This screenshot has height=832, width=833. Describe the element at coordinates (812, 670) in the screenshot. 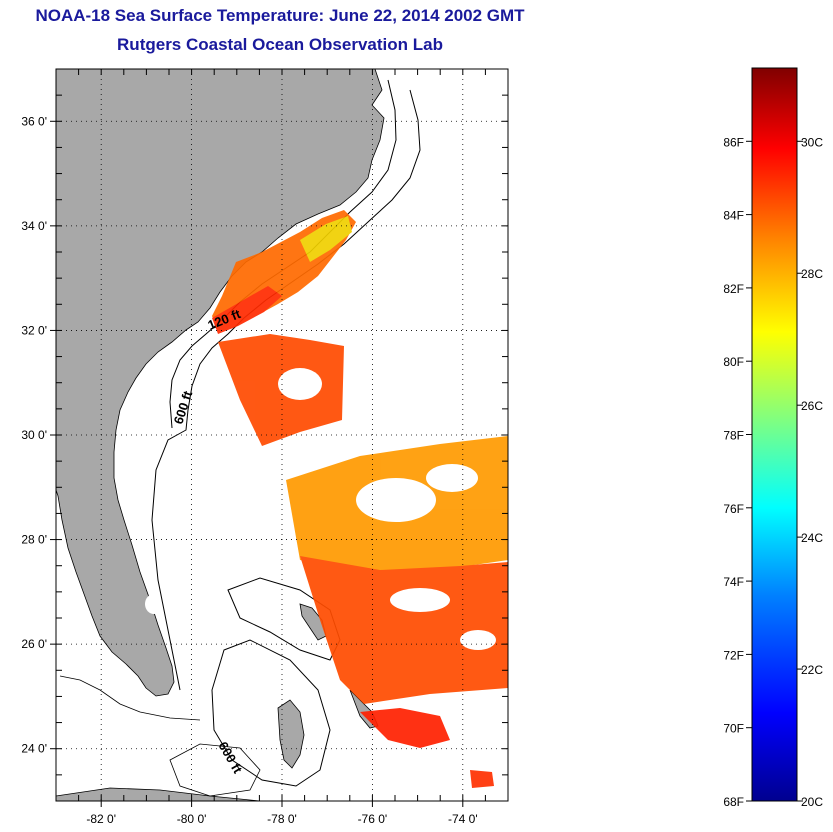

I see `colorbar-c-label: 22C` at that location.